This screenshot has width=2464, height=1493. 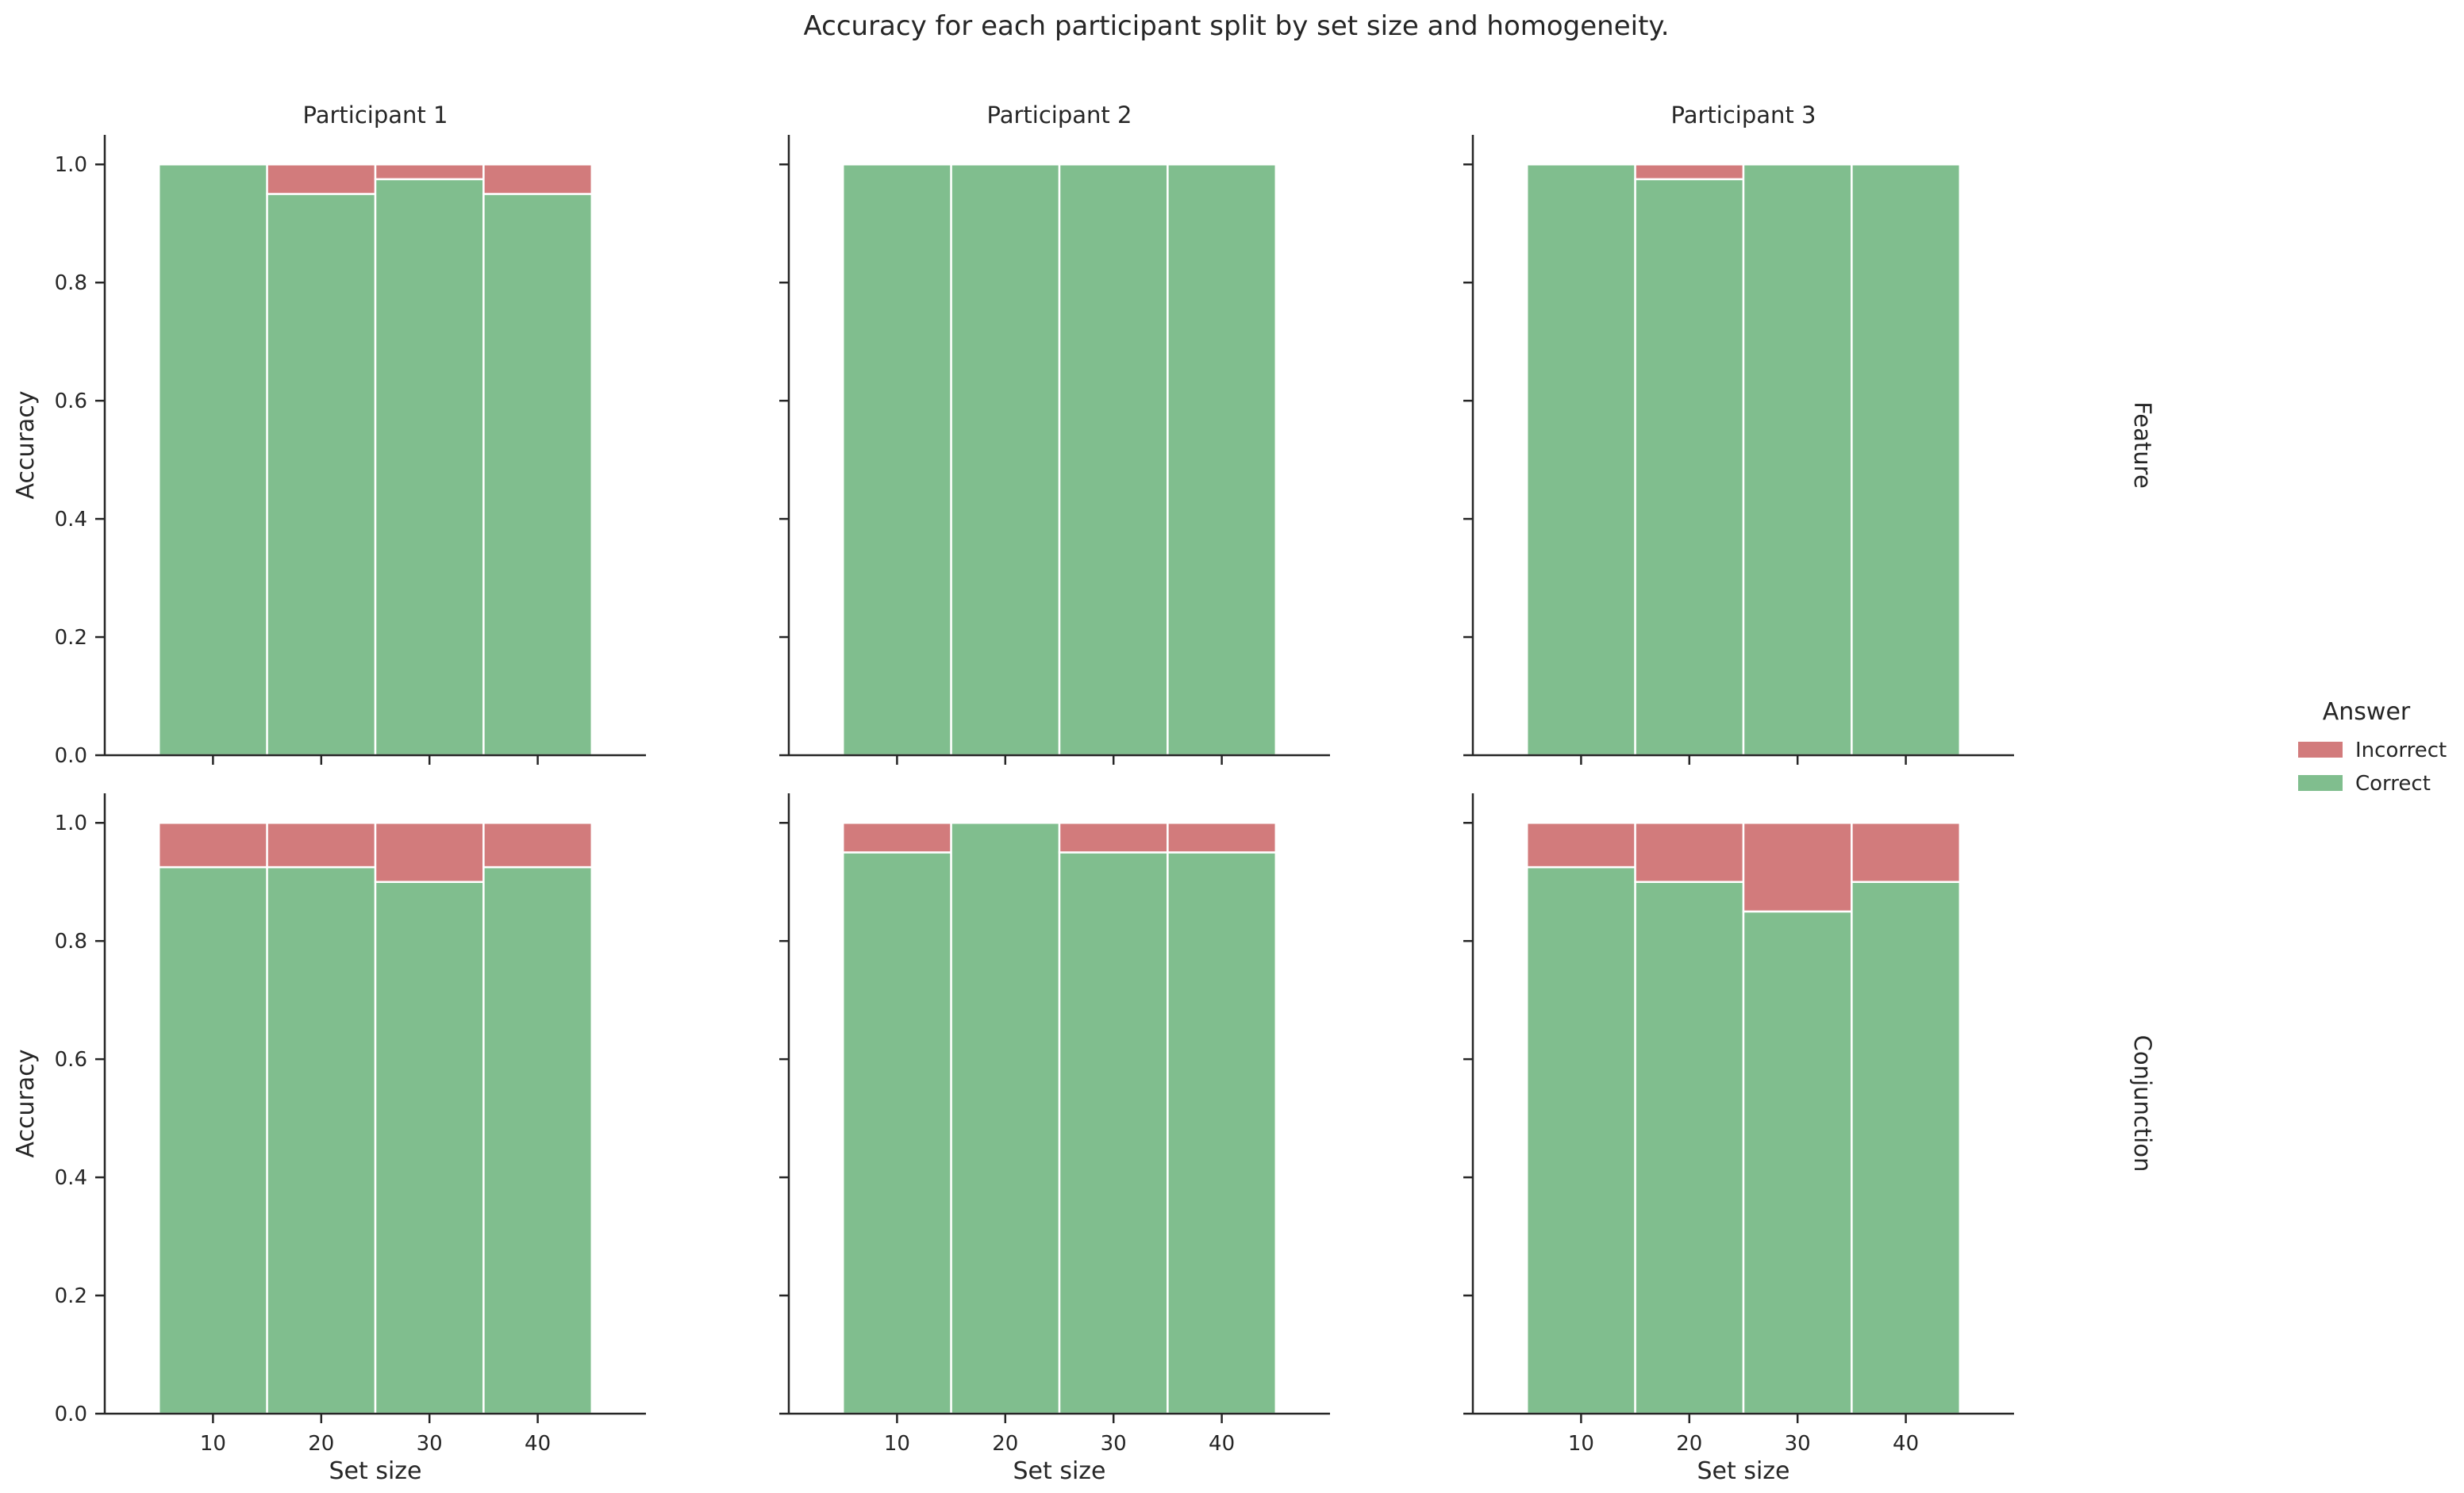 I want to click on column-title: Participant 2, so click(x=1059, y=115).